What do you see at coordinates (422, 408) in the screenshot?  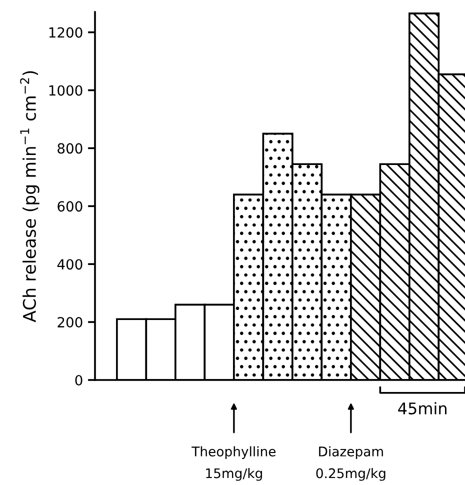 I see `text: 45min` at bounding box center [422, 408].